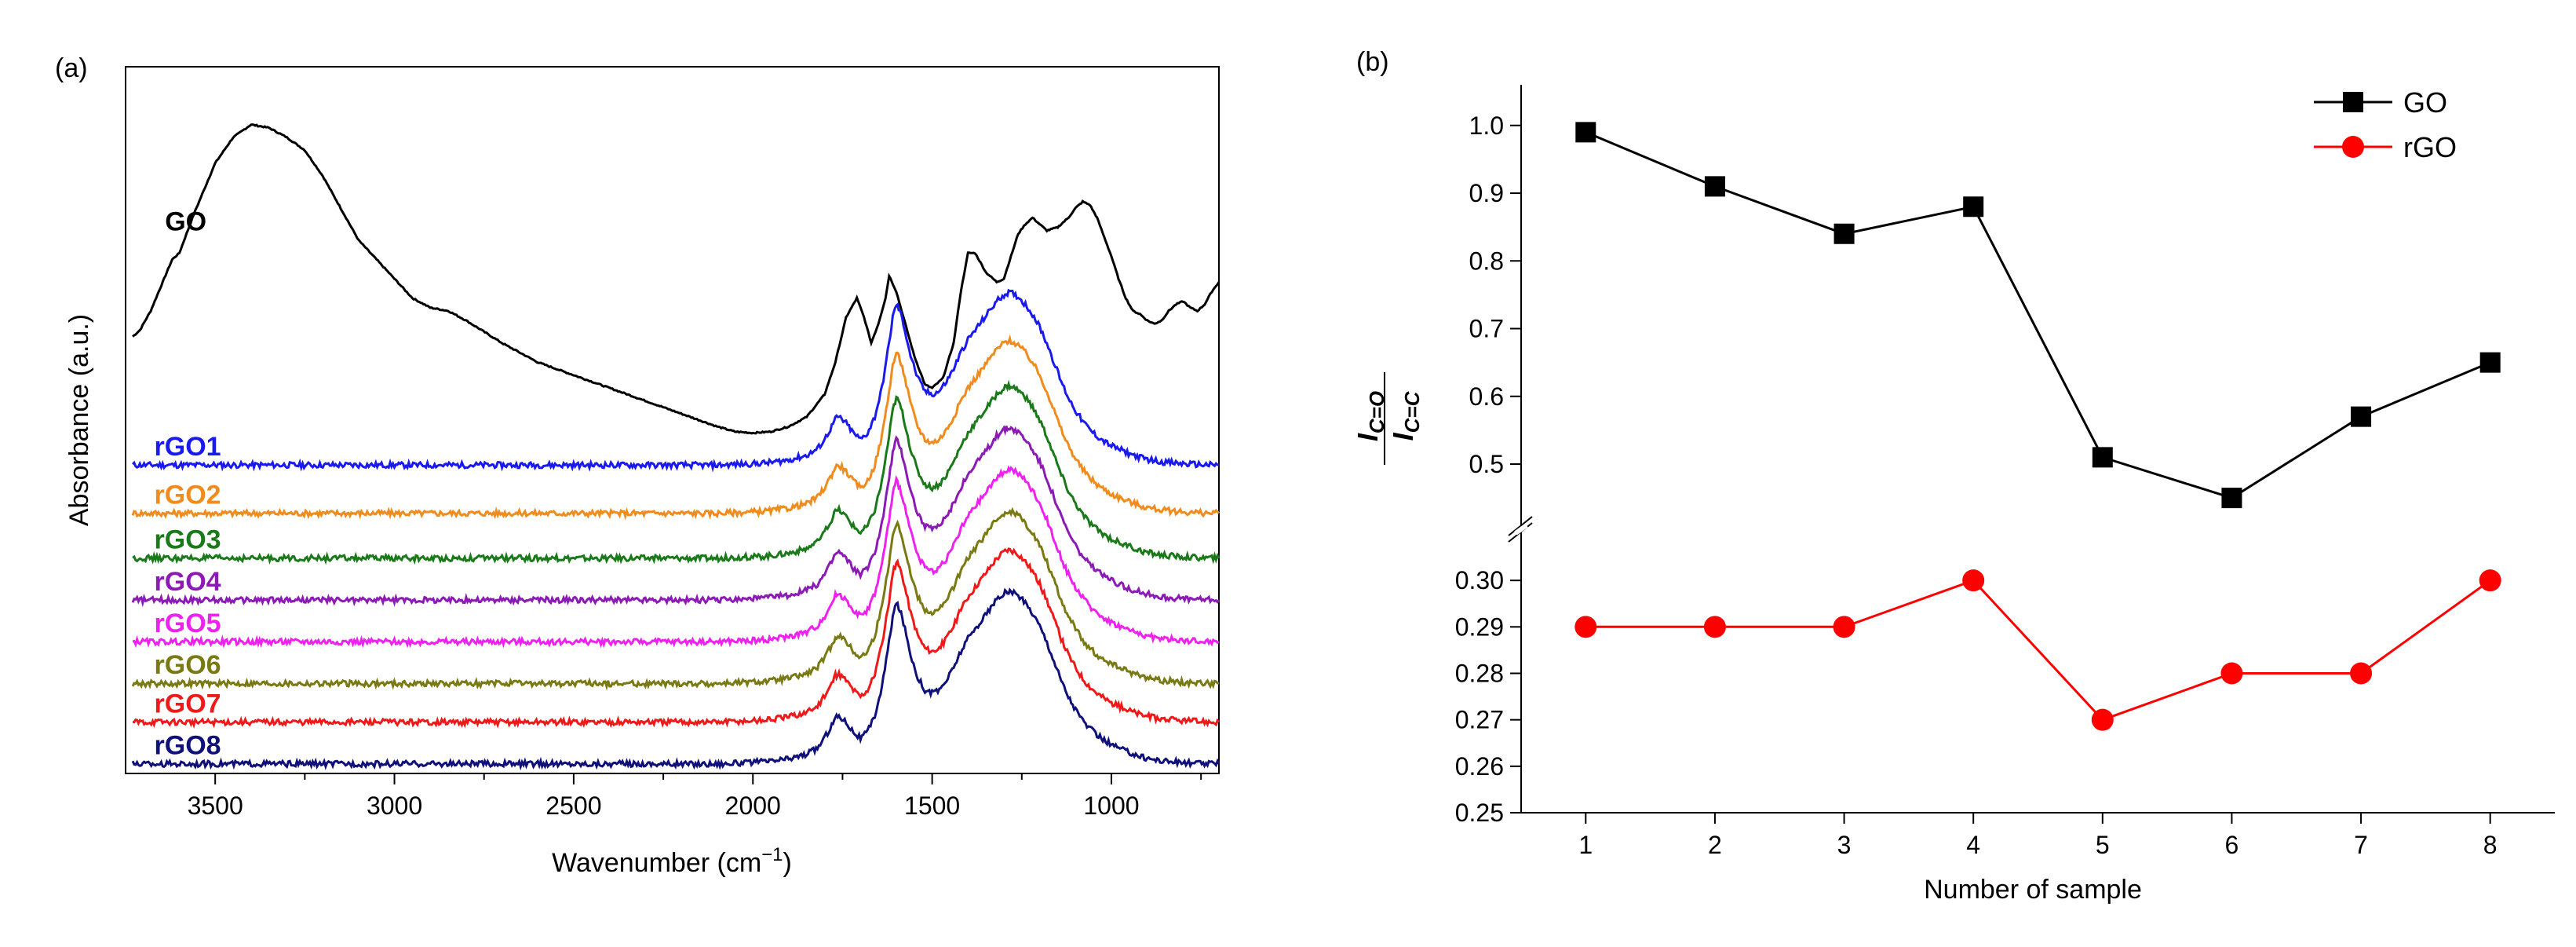 The height and width of the screenshot is (947, 2576). What do you see at coordinates (1479, 674) in the screenshot?
I see `y-tick-label: 0.28` at bounding box center [1479, 674].